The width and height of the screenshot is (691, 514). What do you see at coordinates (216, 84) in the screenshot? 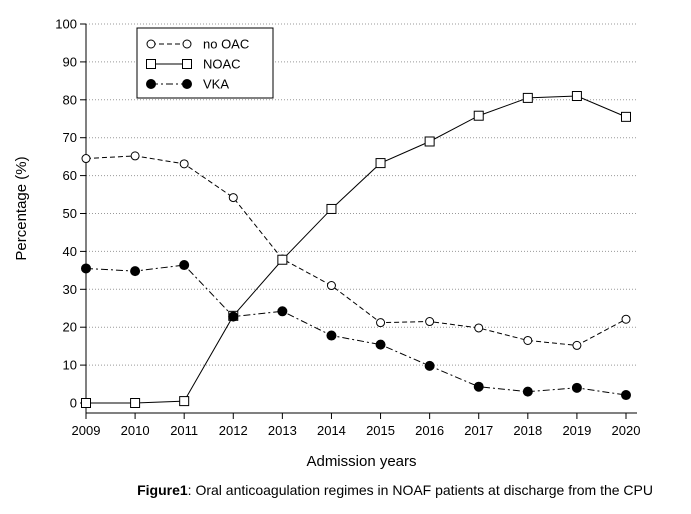
I see `legend-label-vka: VKA` at bounding box center [216, 84].